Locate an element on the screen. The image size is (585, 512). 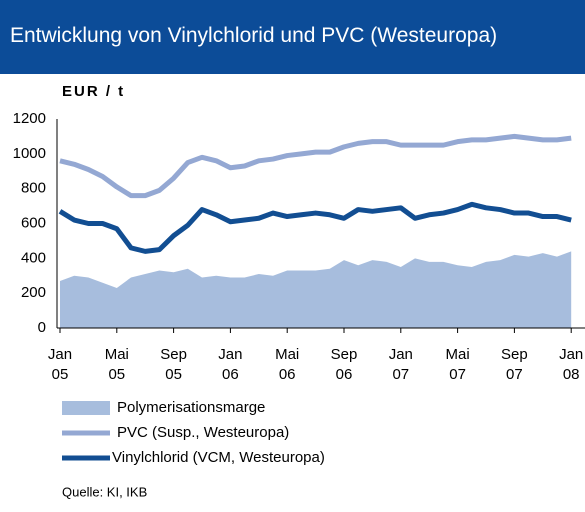
x-tick-label: Mai 06 is located at coordinates (287, 364).